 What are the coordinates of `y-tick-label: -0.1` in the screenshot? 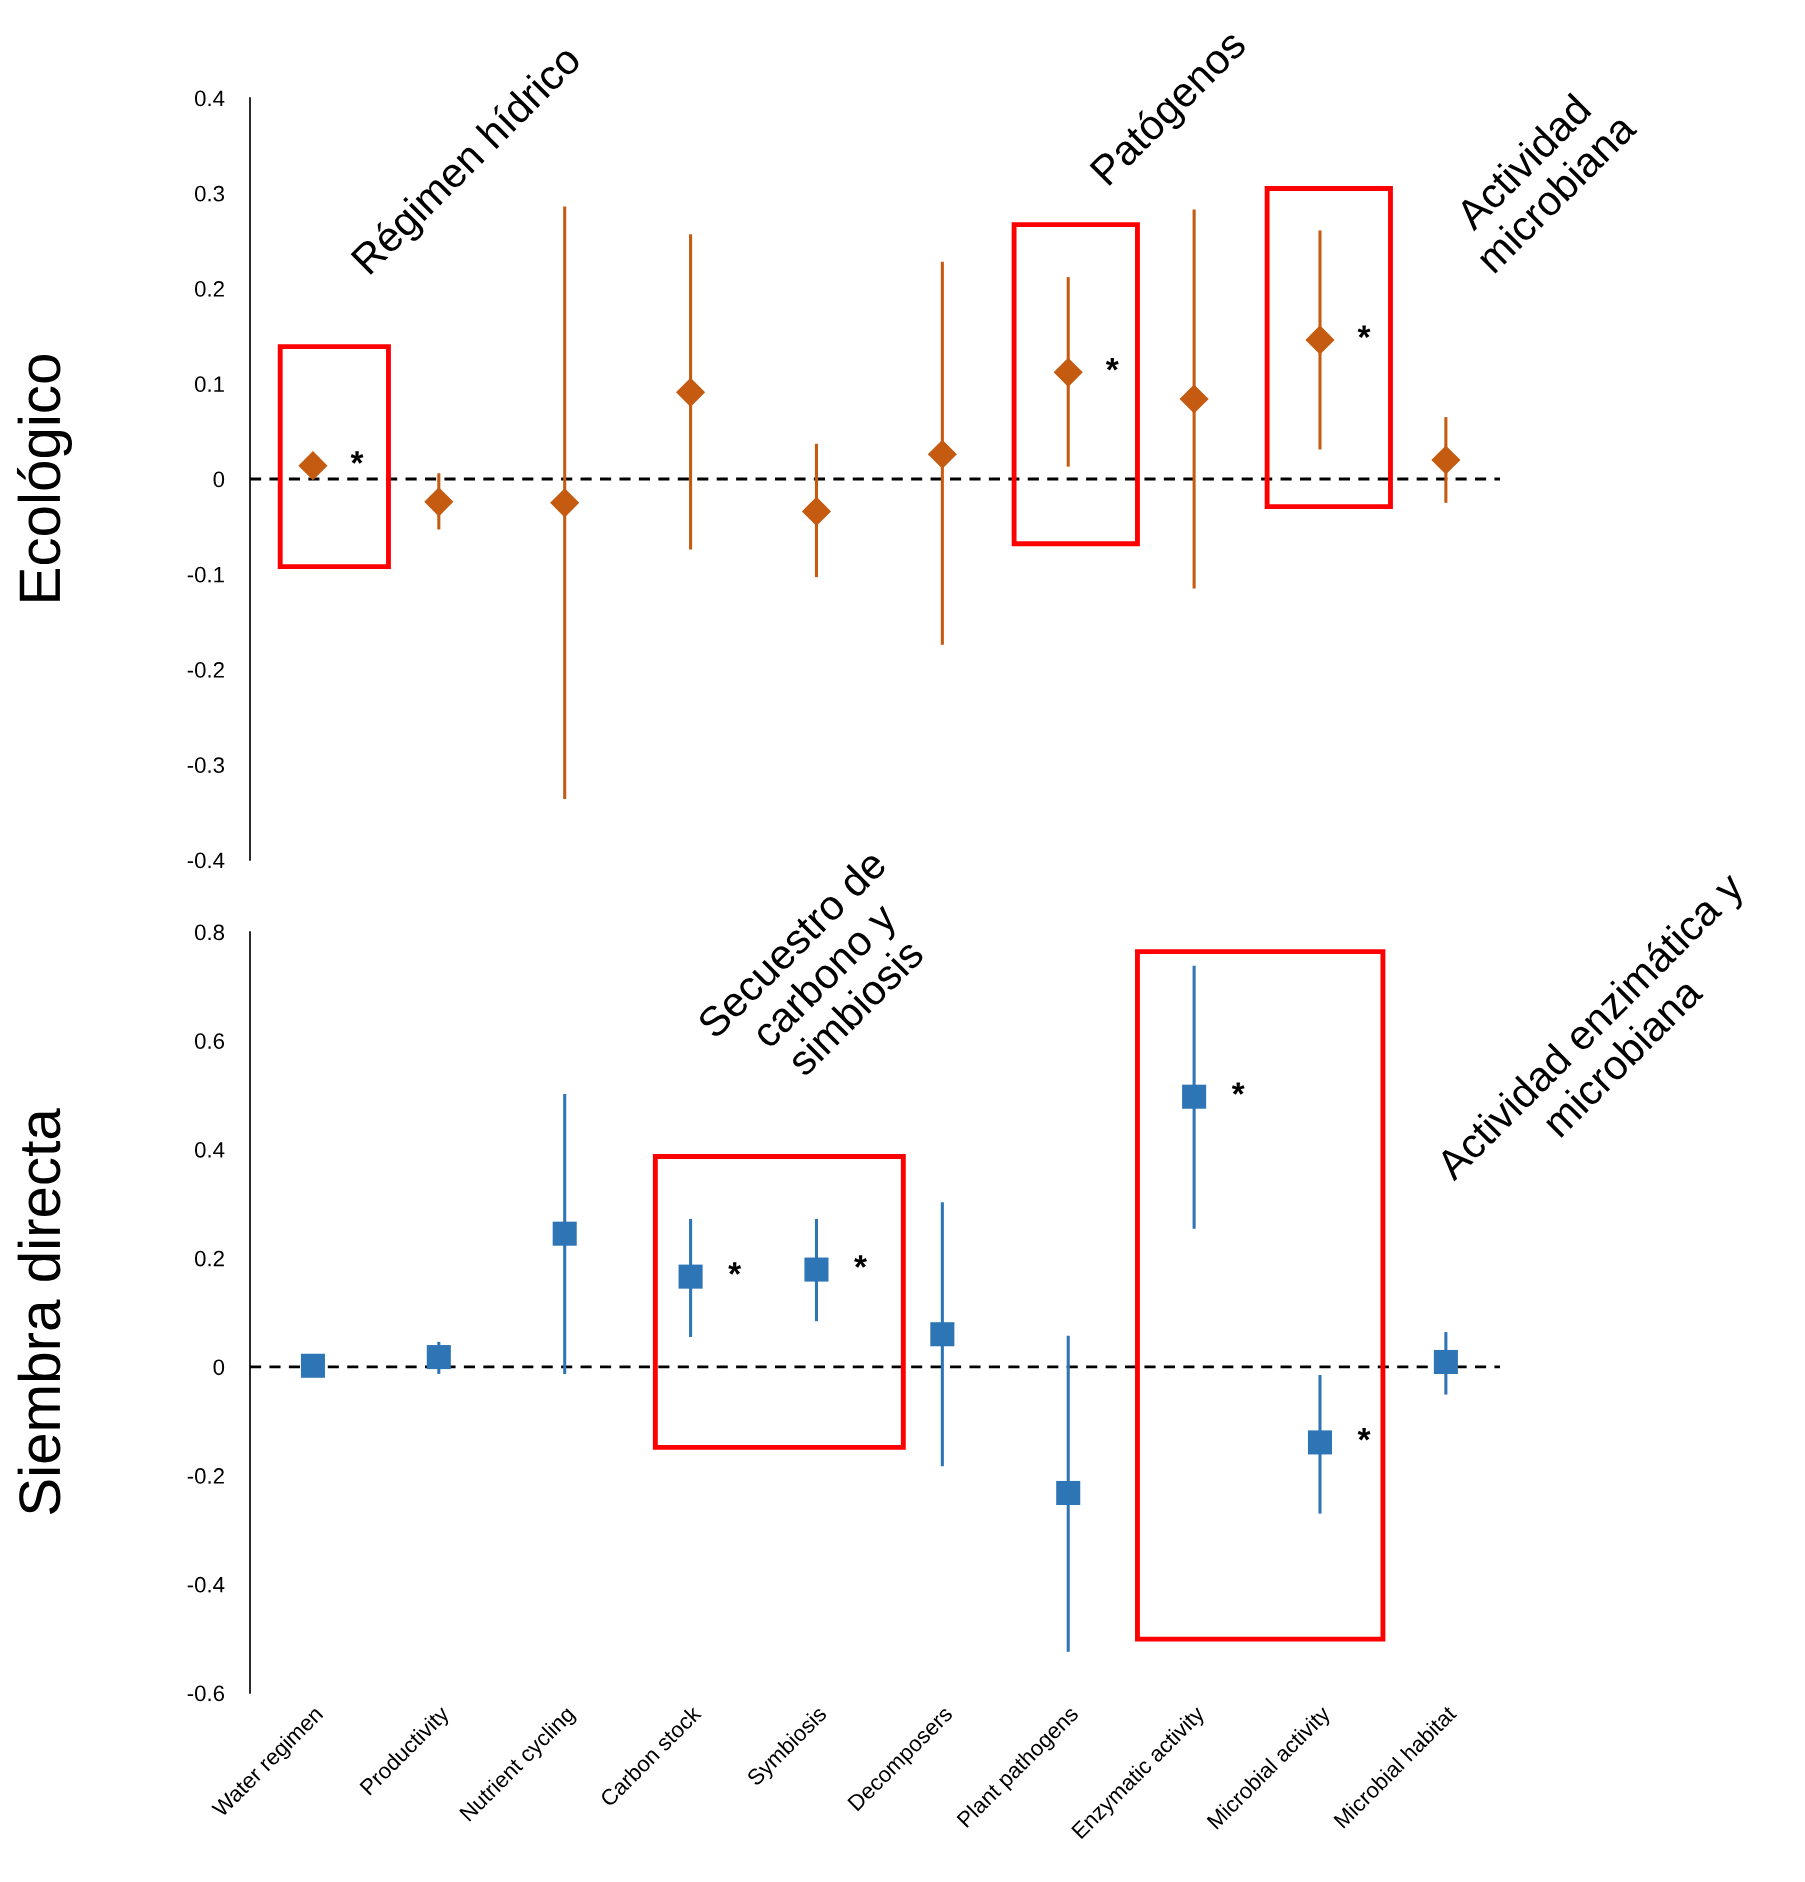 It's located at (205, 574).